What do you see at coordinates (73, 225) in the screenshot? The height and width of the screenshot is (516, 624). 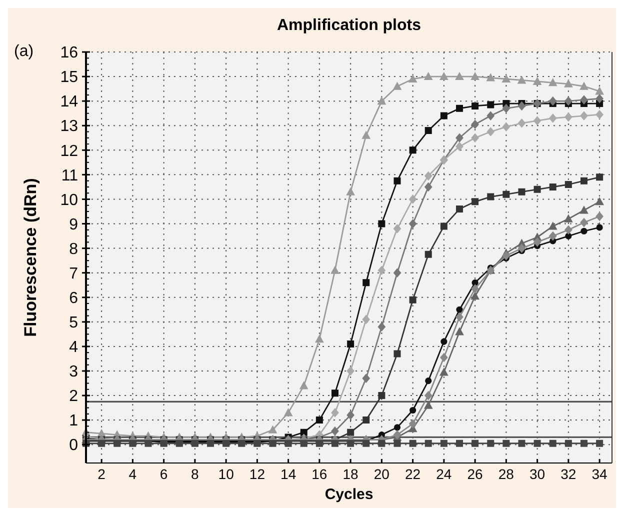 I see `y-tick-label: 9` at bounding box center [73, 225].